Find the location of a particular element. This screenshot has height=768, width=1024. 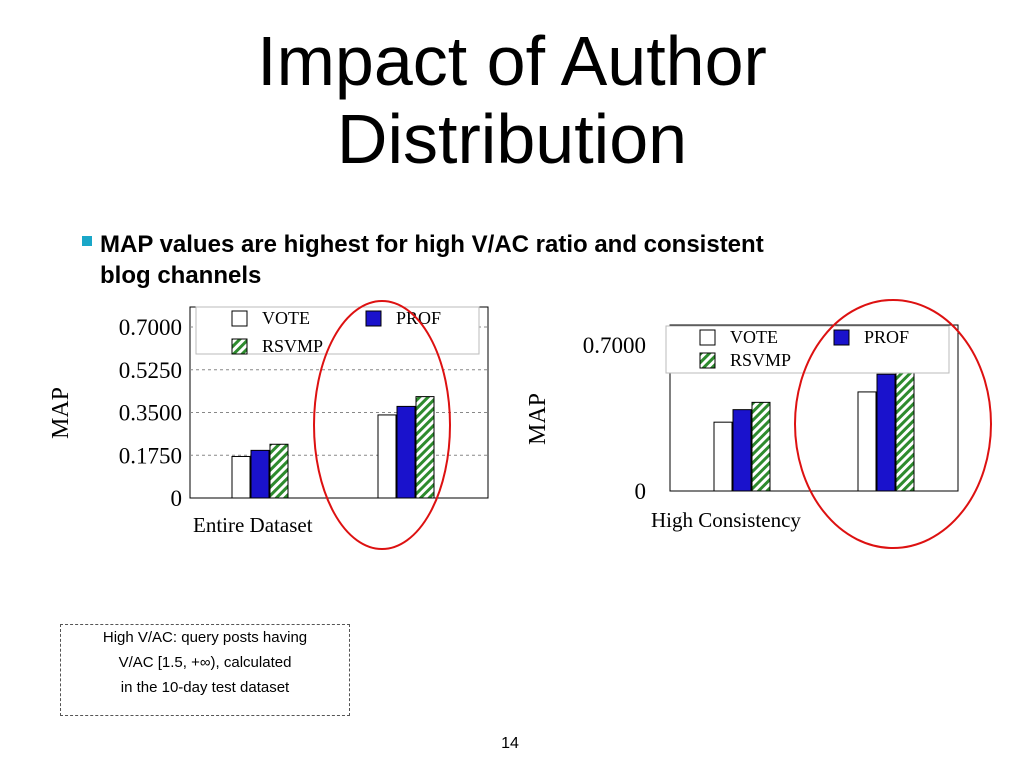

y-tick-label: 0.5250 is located at coordinates (150, 370).